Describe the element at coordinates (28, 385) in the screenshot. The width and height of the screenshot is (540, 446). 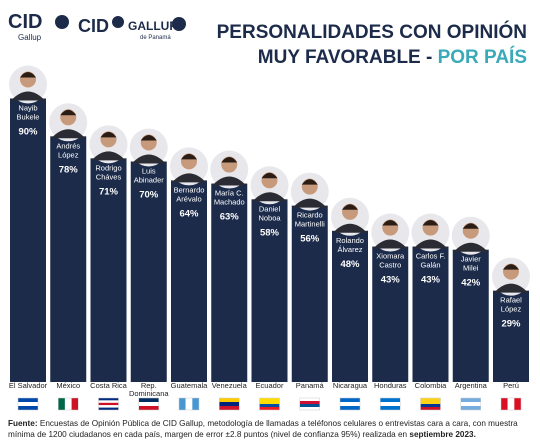
I see `x-tick-label: El Salvador` at that location.